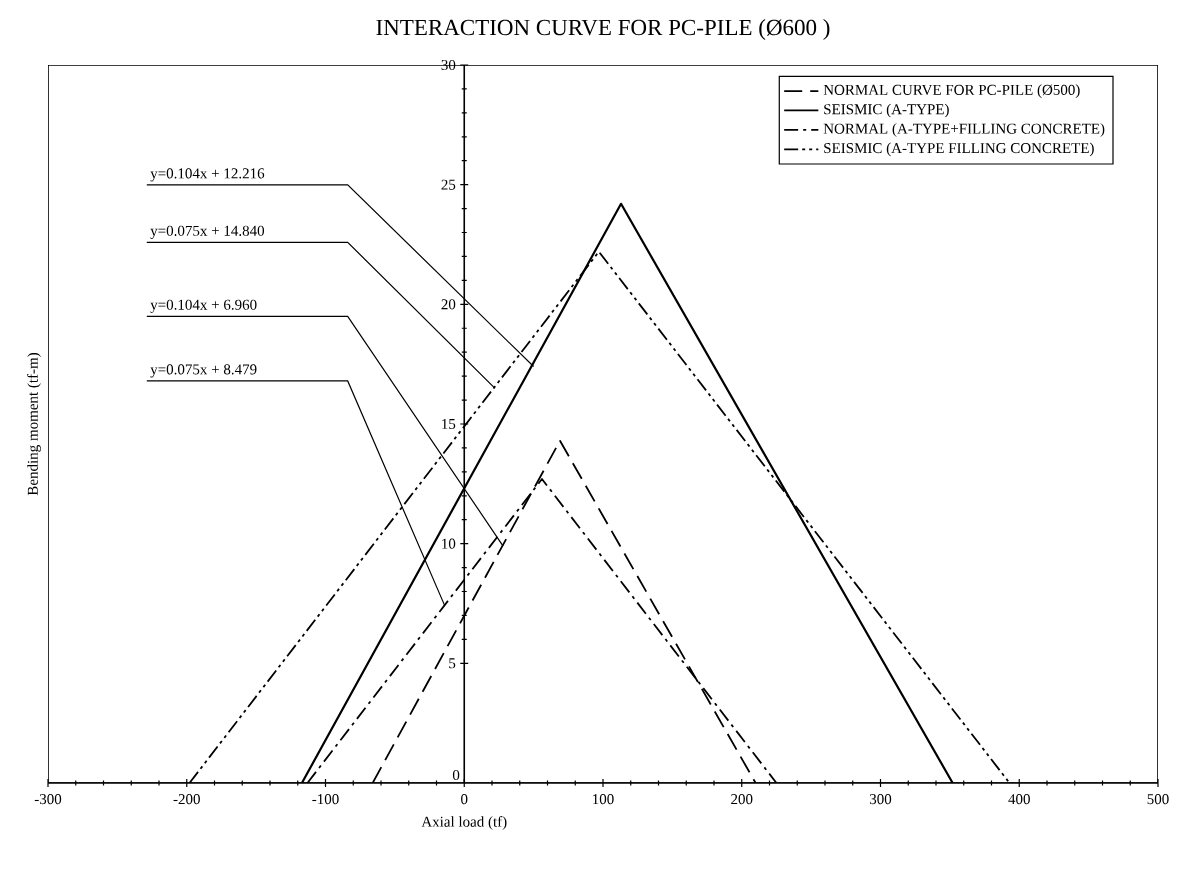 This screenshot has height=870, width=1189. I want to click on annotation: y=0.104x + 6.960, so click(203, 306).